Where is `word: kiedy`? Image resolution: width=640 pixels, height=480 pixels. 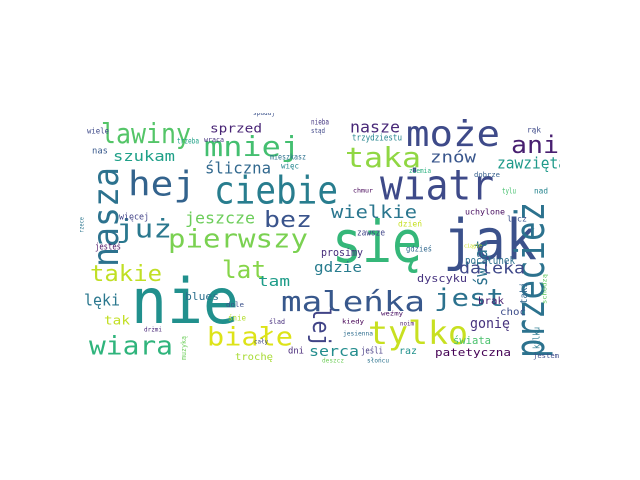
word: kiedy is located at coordinates (353, 322).